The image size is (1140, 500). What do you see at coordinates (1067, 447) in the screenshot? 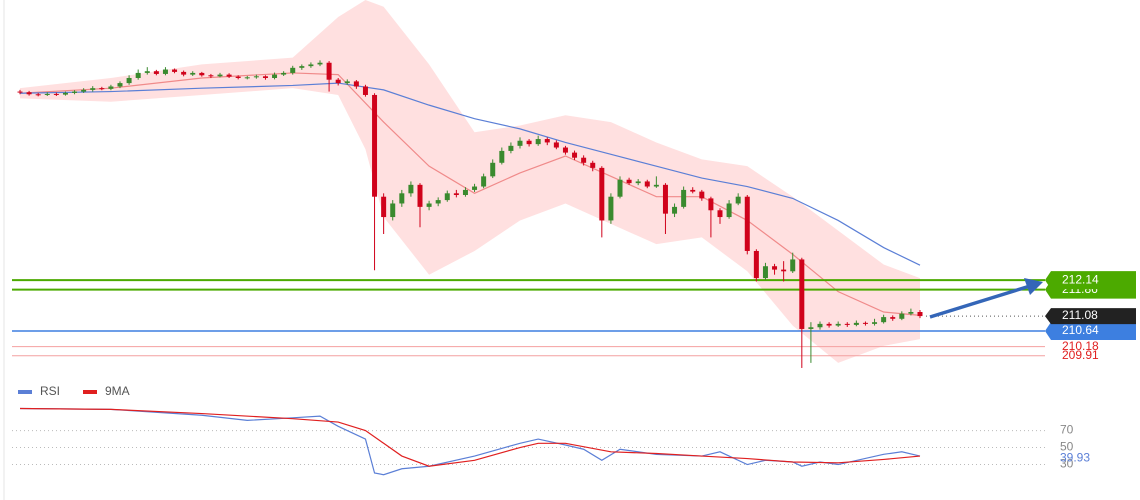
I see `y-tick-label: 50` at bounding box center [1067, 447].